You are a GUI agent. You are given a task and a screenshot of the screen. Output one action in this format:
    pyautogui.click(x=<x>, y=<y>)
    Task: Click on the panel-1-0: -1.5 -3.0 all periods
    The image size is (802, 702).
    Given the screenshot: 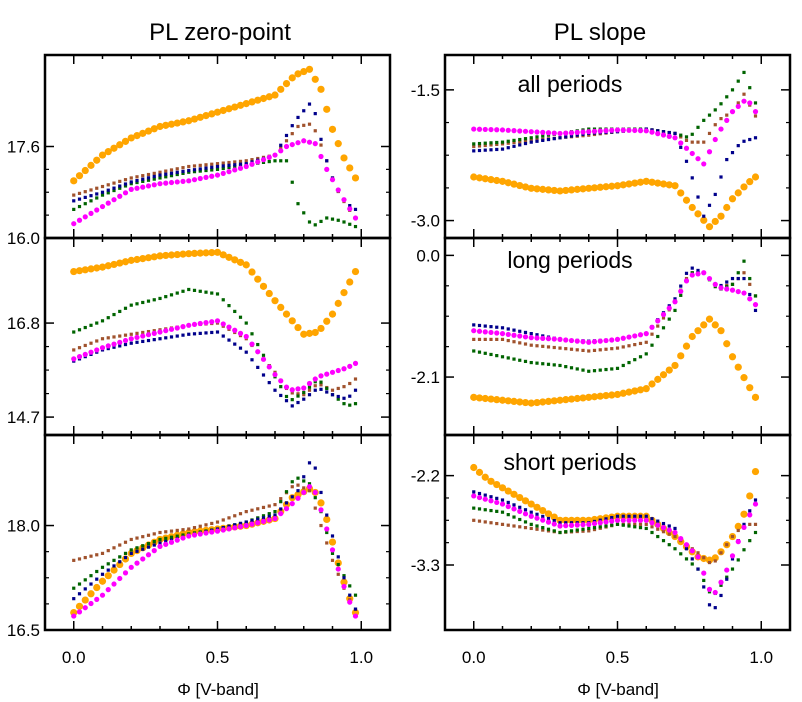 What is the action you would take?
    pyautogui.click(x=601, y=146)
    